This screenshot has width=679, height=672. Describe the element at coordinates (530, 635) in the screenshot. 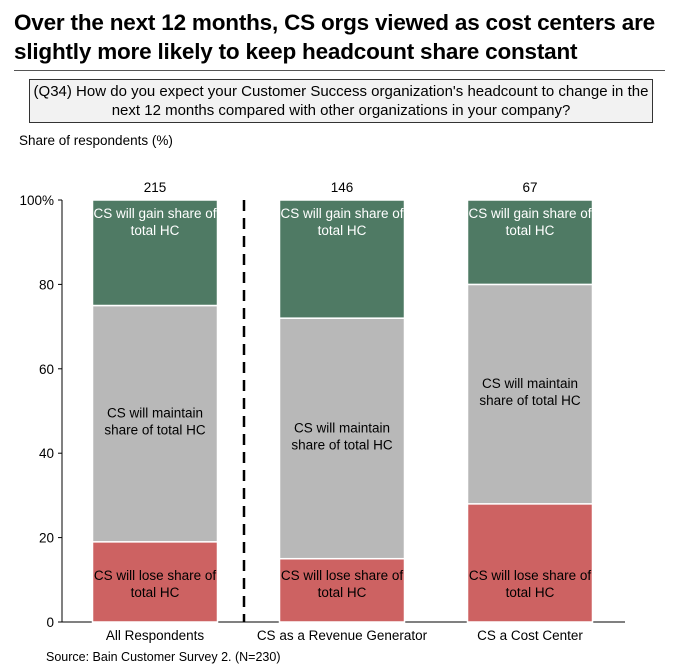

I see `x-category-label: CS a Cost Center` at that location.